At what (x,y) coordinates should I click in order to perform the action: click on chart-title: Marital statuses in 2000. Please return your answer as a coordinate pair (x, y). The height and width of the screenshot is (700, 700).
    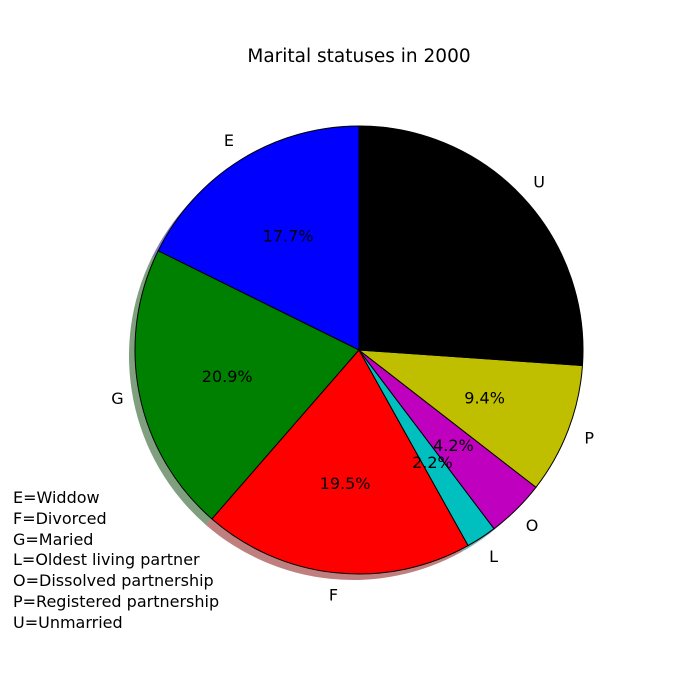
    Looking at the image, I should click on (358, 56).